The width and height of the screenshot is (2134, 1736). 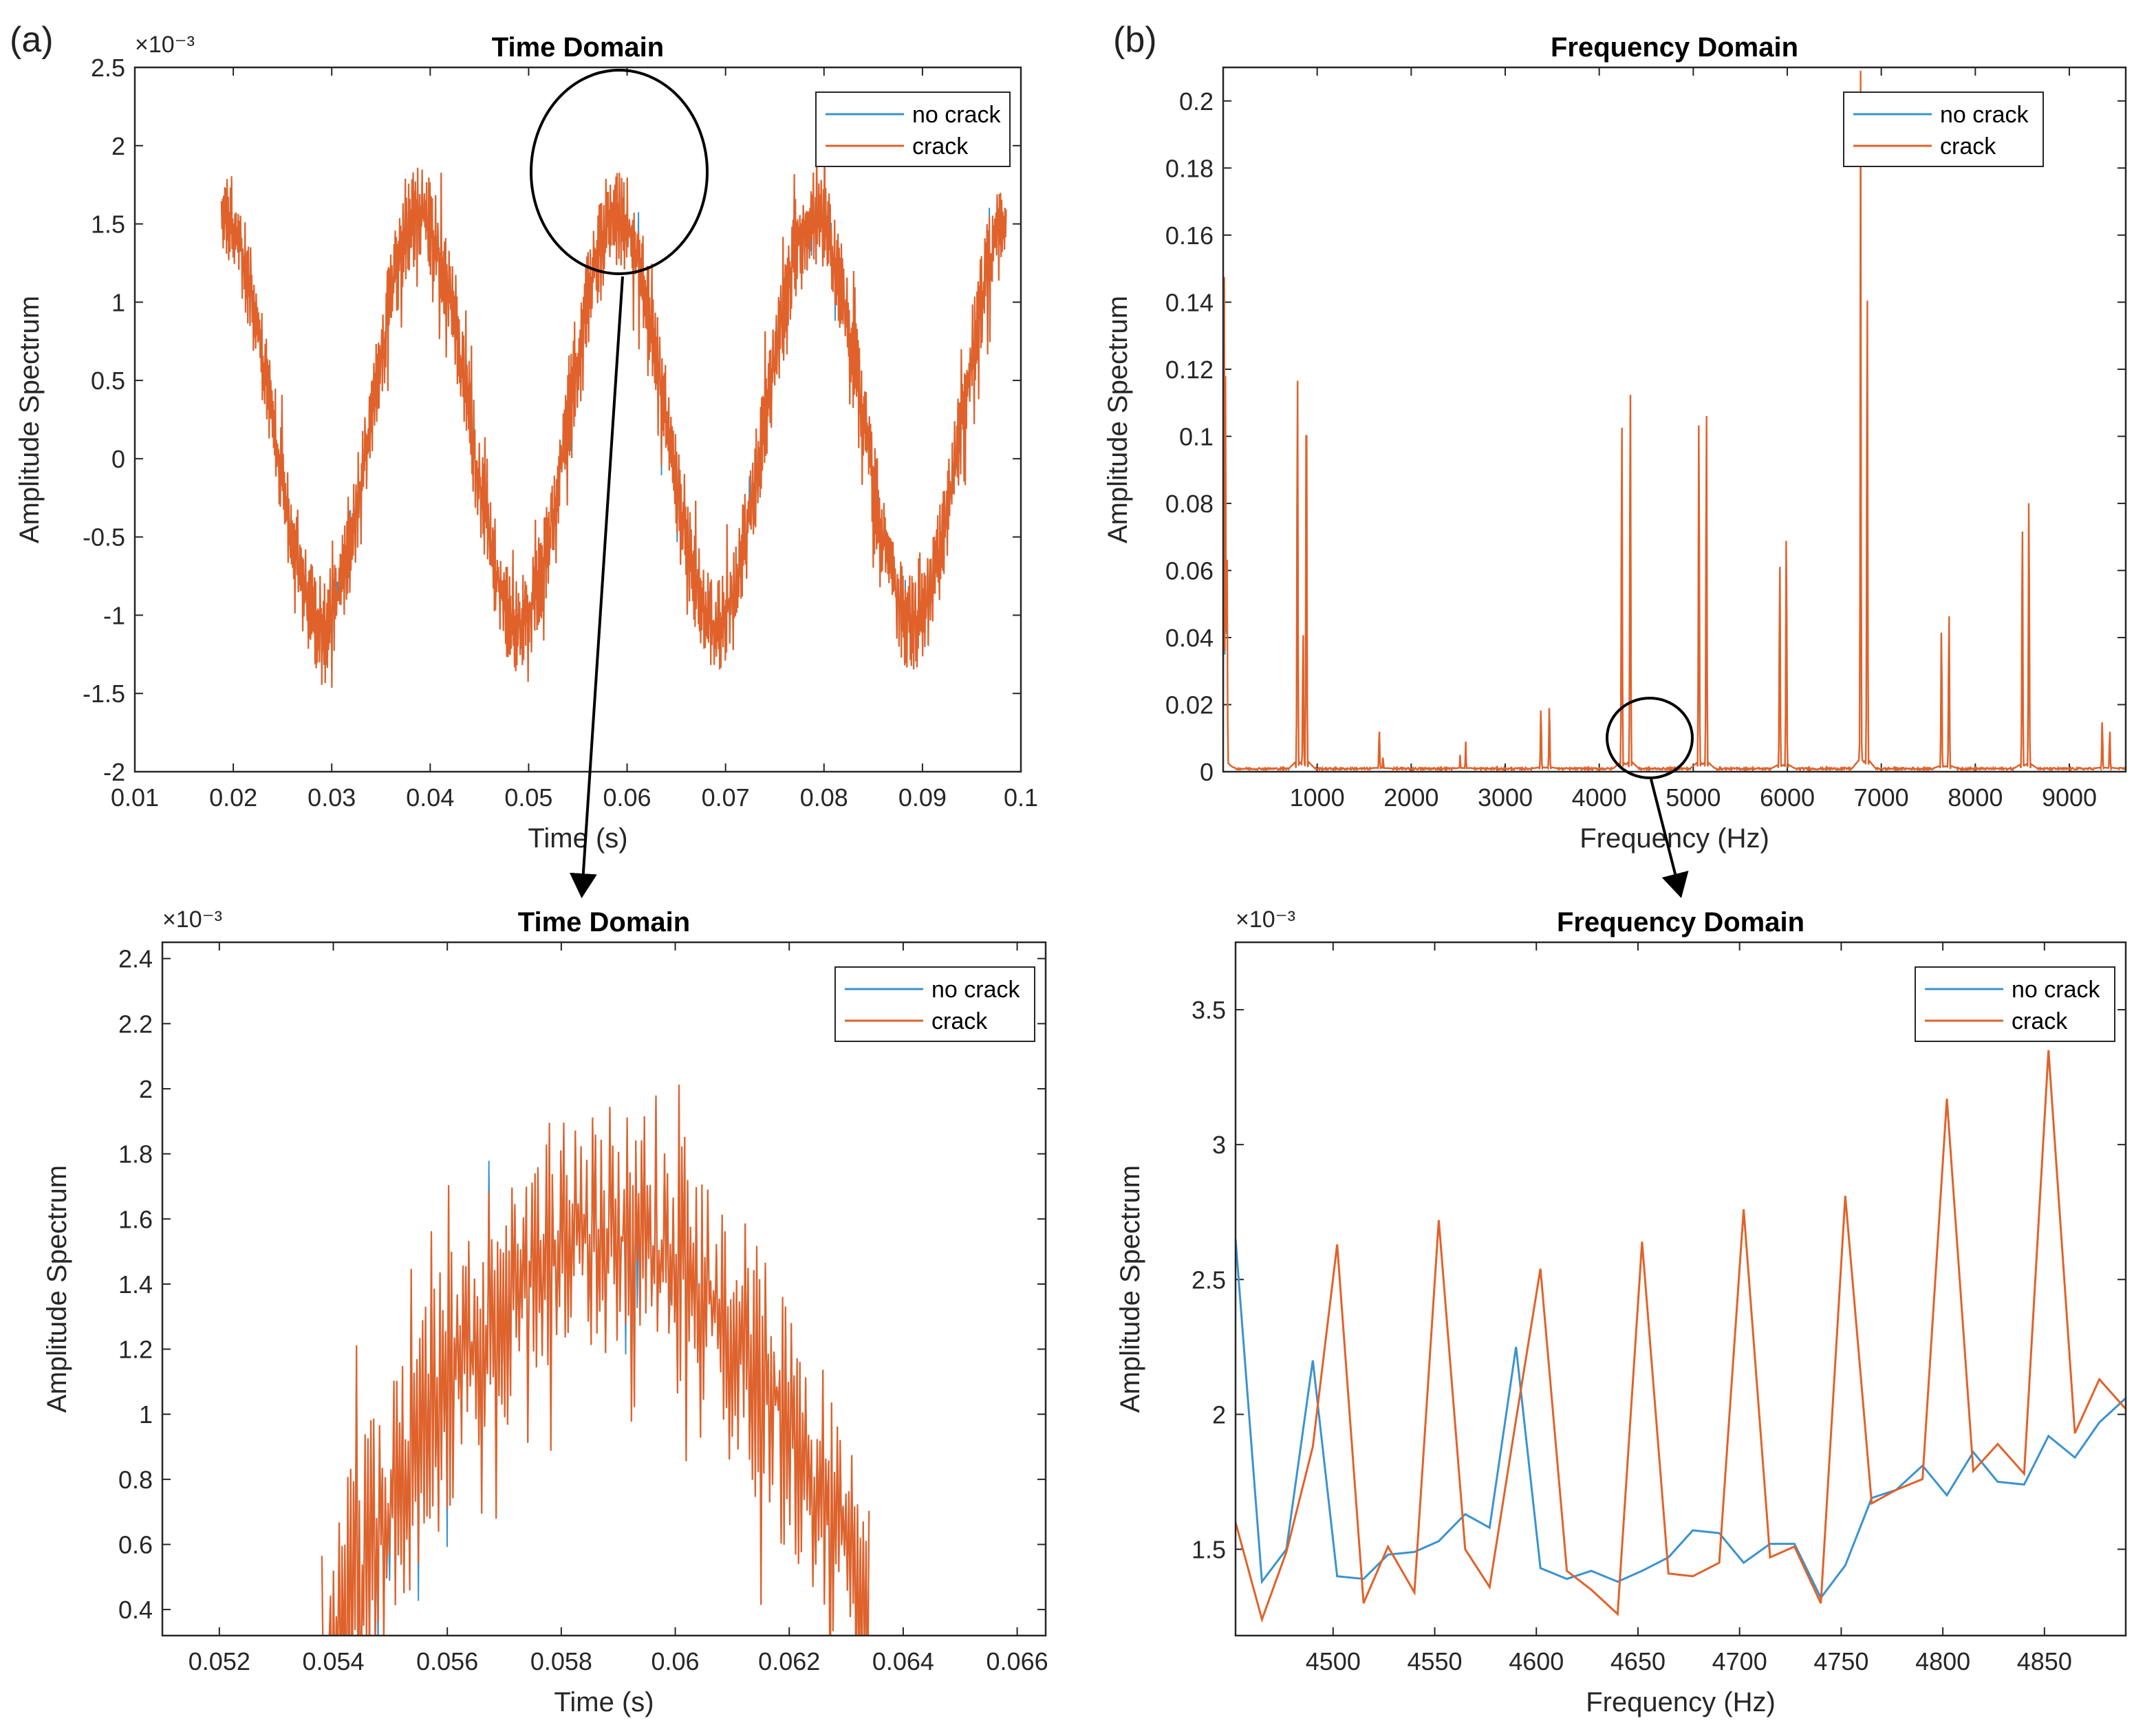 What do you see at coordinates (1196, 101) in the screenshot?
I see `y-tick-label: 0.2` at bounding box center [1196, 101].